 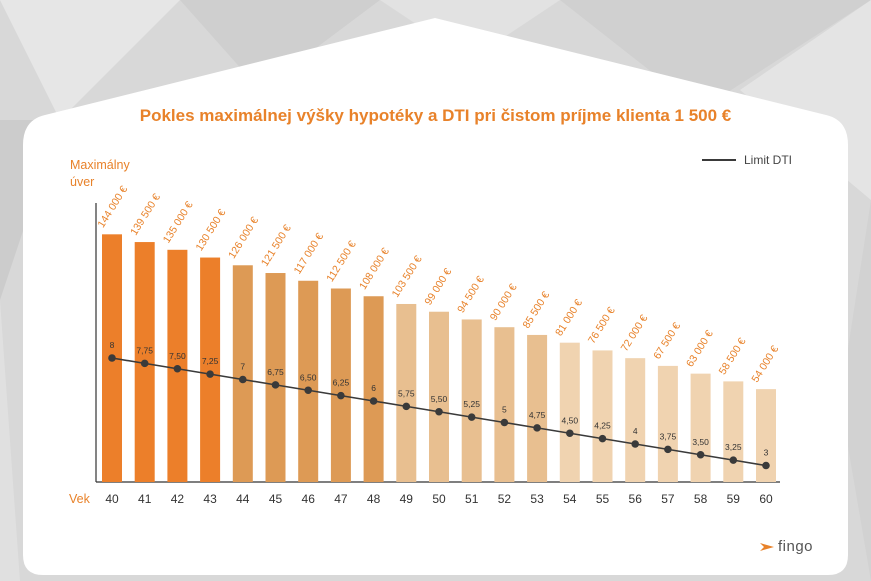 What do you see at coordinates (243, 499) in the screenshot?
I see `x-tick-label: 44` at bounding box center [243, 499].